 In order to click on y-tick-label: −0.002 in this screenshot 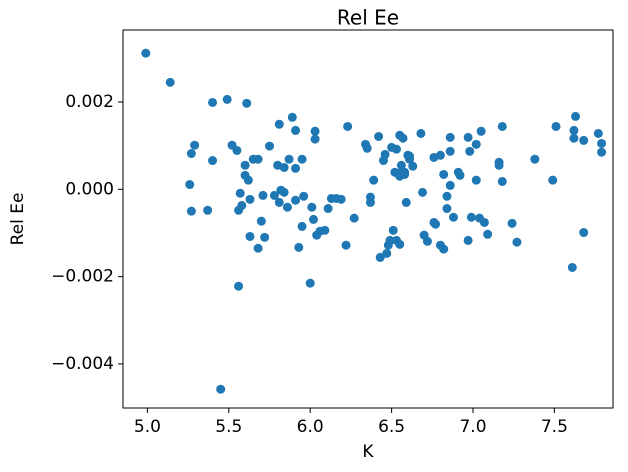, I will do `click(82, 277)`.